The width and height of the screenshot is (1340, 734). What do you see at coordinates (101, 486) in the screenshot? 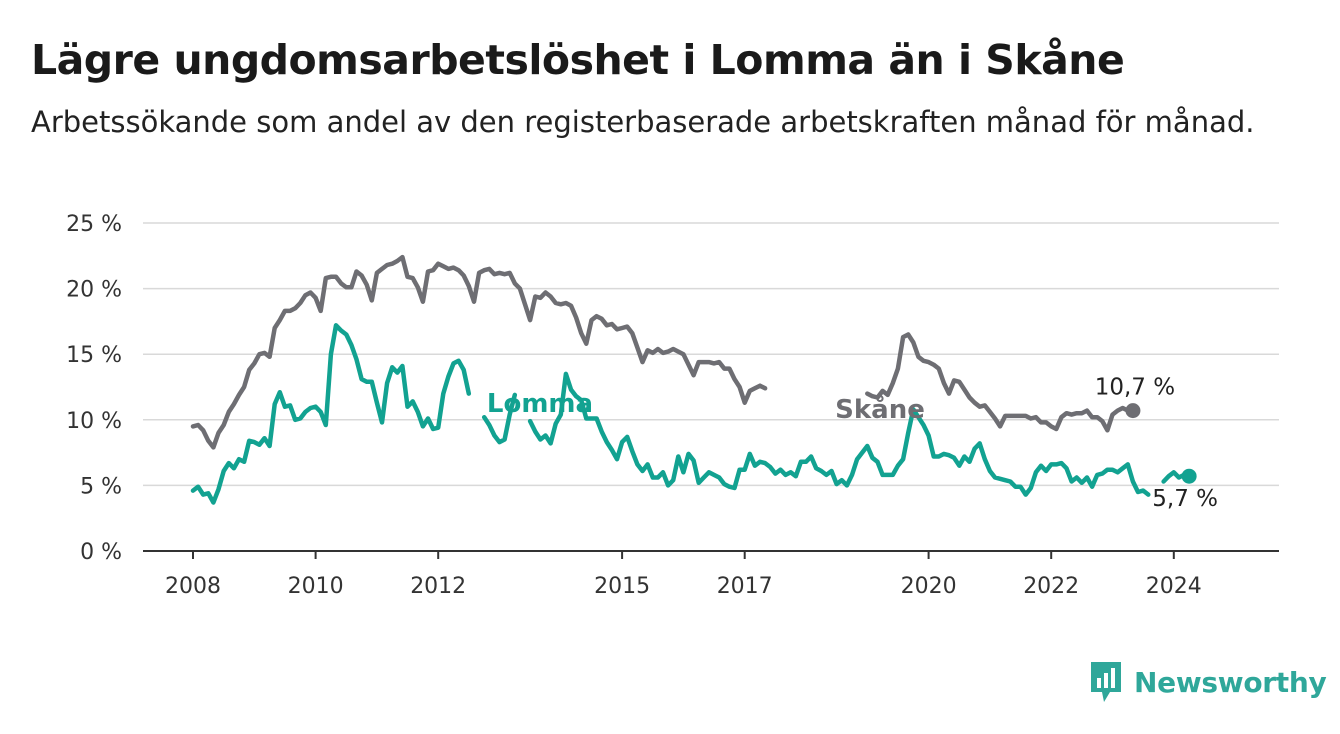
I see `y-tick-label: 5 %` at bounding box center [101, 486].